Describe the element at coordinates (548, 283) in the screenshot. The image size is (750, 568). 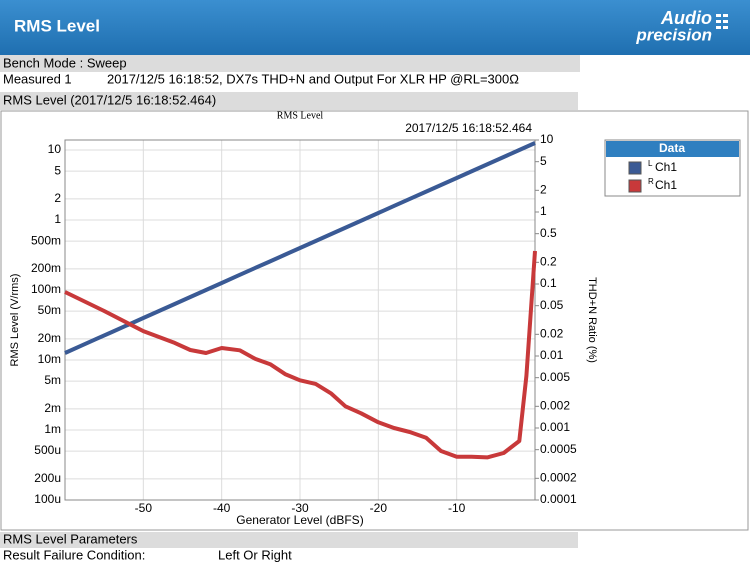
I see `y2-tick-label: 0.1` at that location.